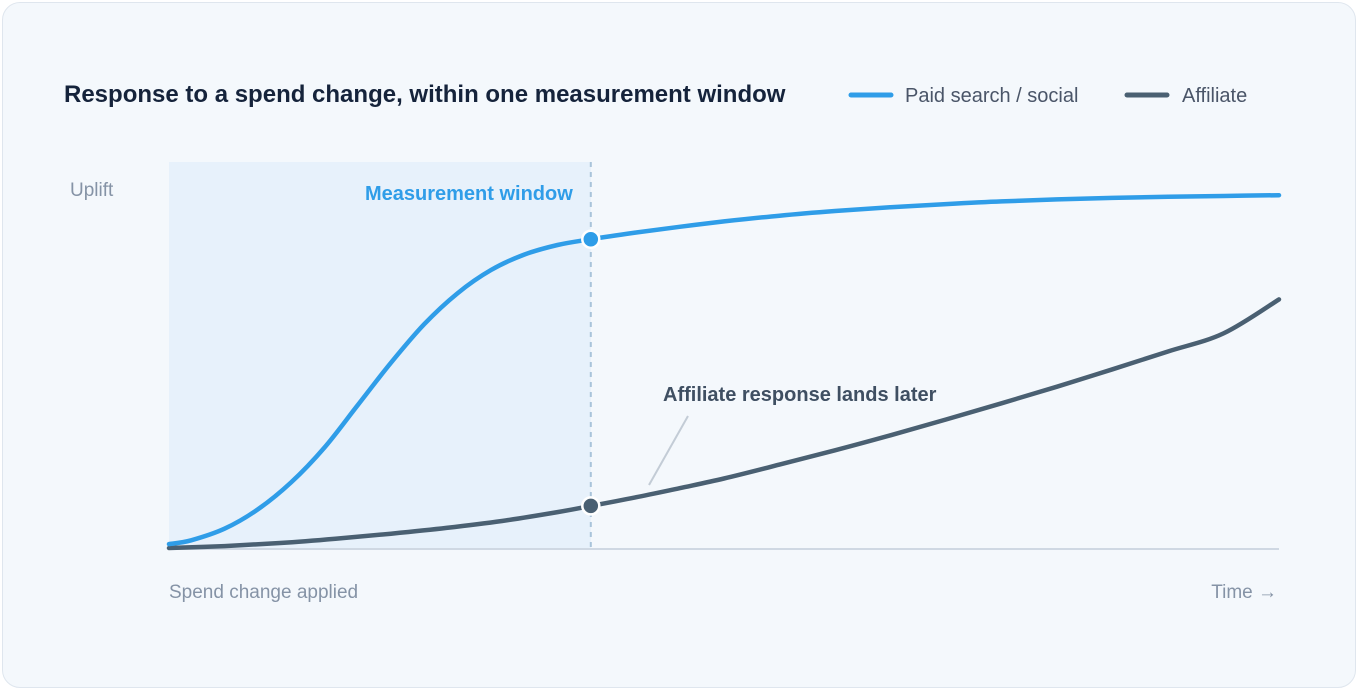  I want to click on annotation-layer: Affiliate response lands later, so click(792, 435).